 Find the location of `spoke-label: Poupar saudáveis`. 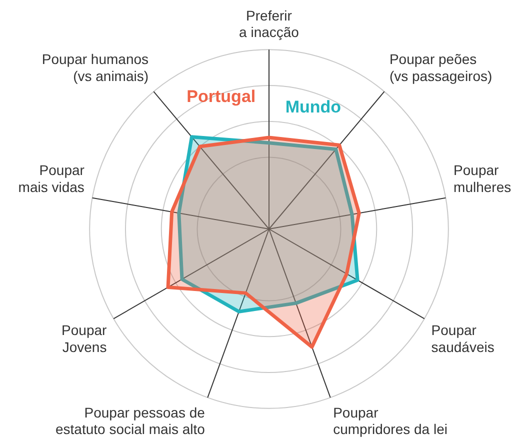

spoke-label: Poupar saudáveis is located at coordinates (462, 338).